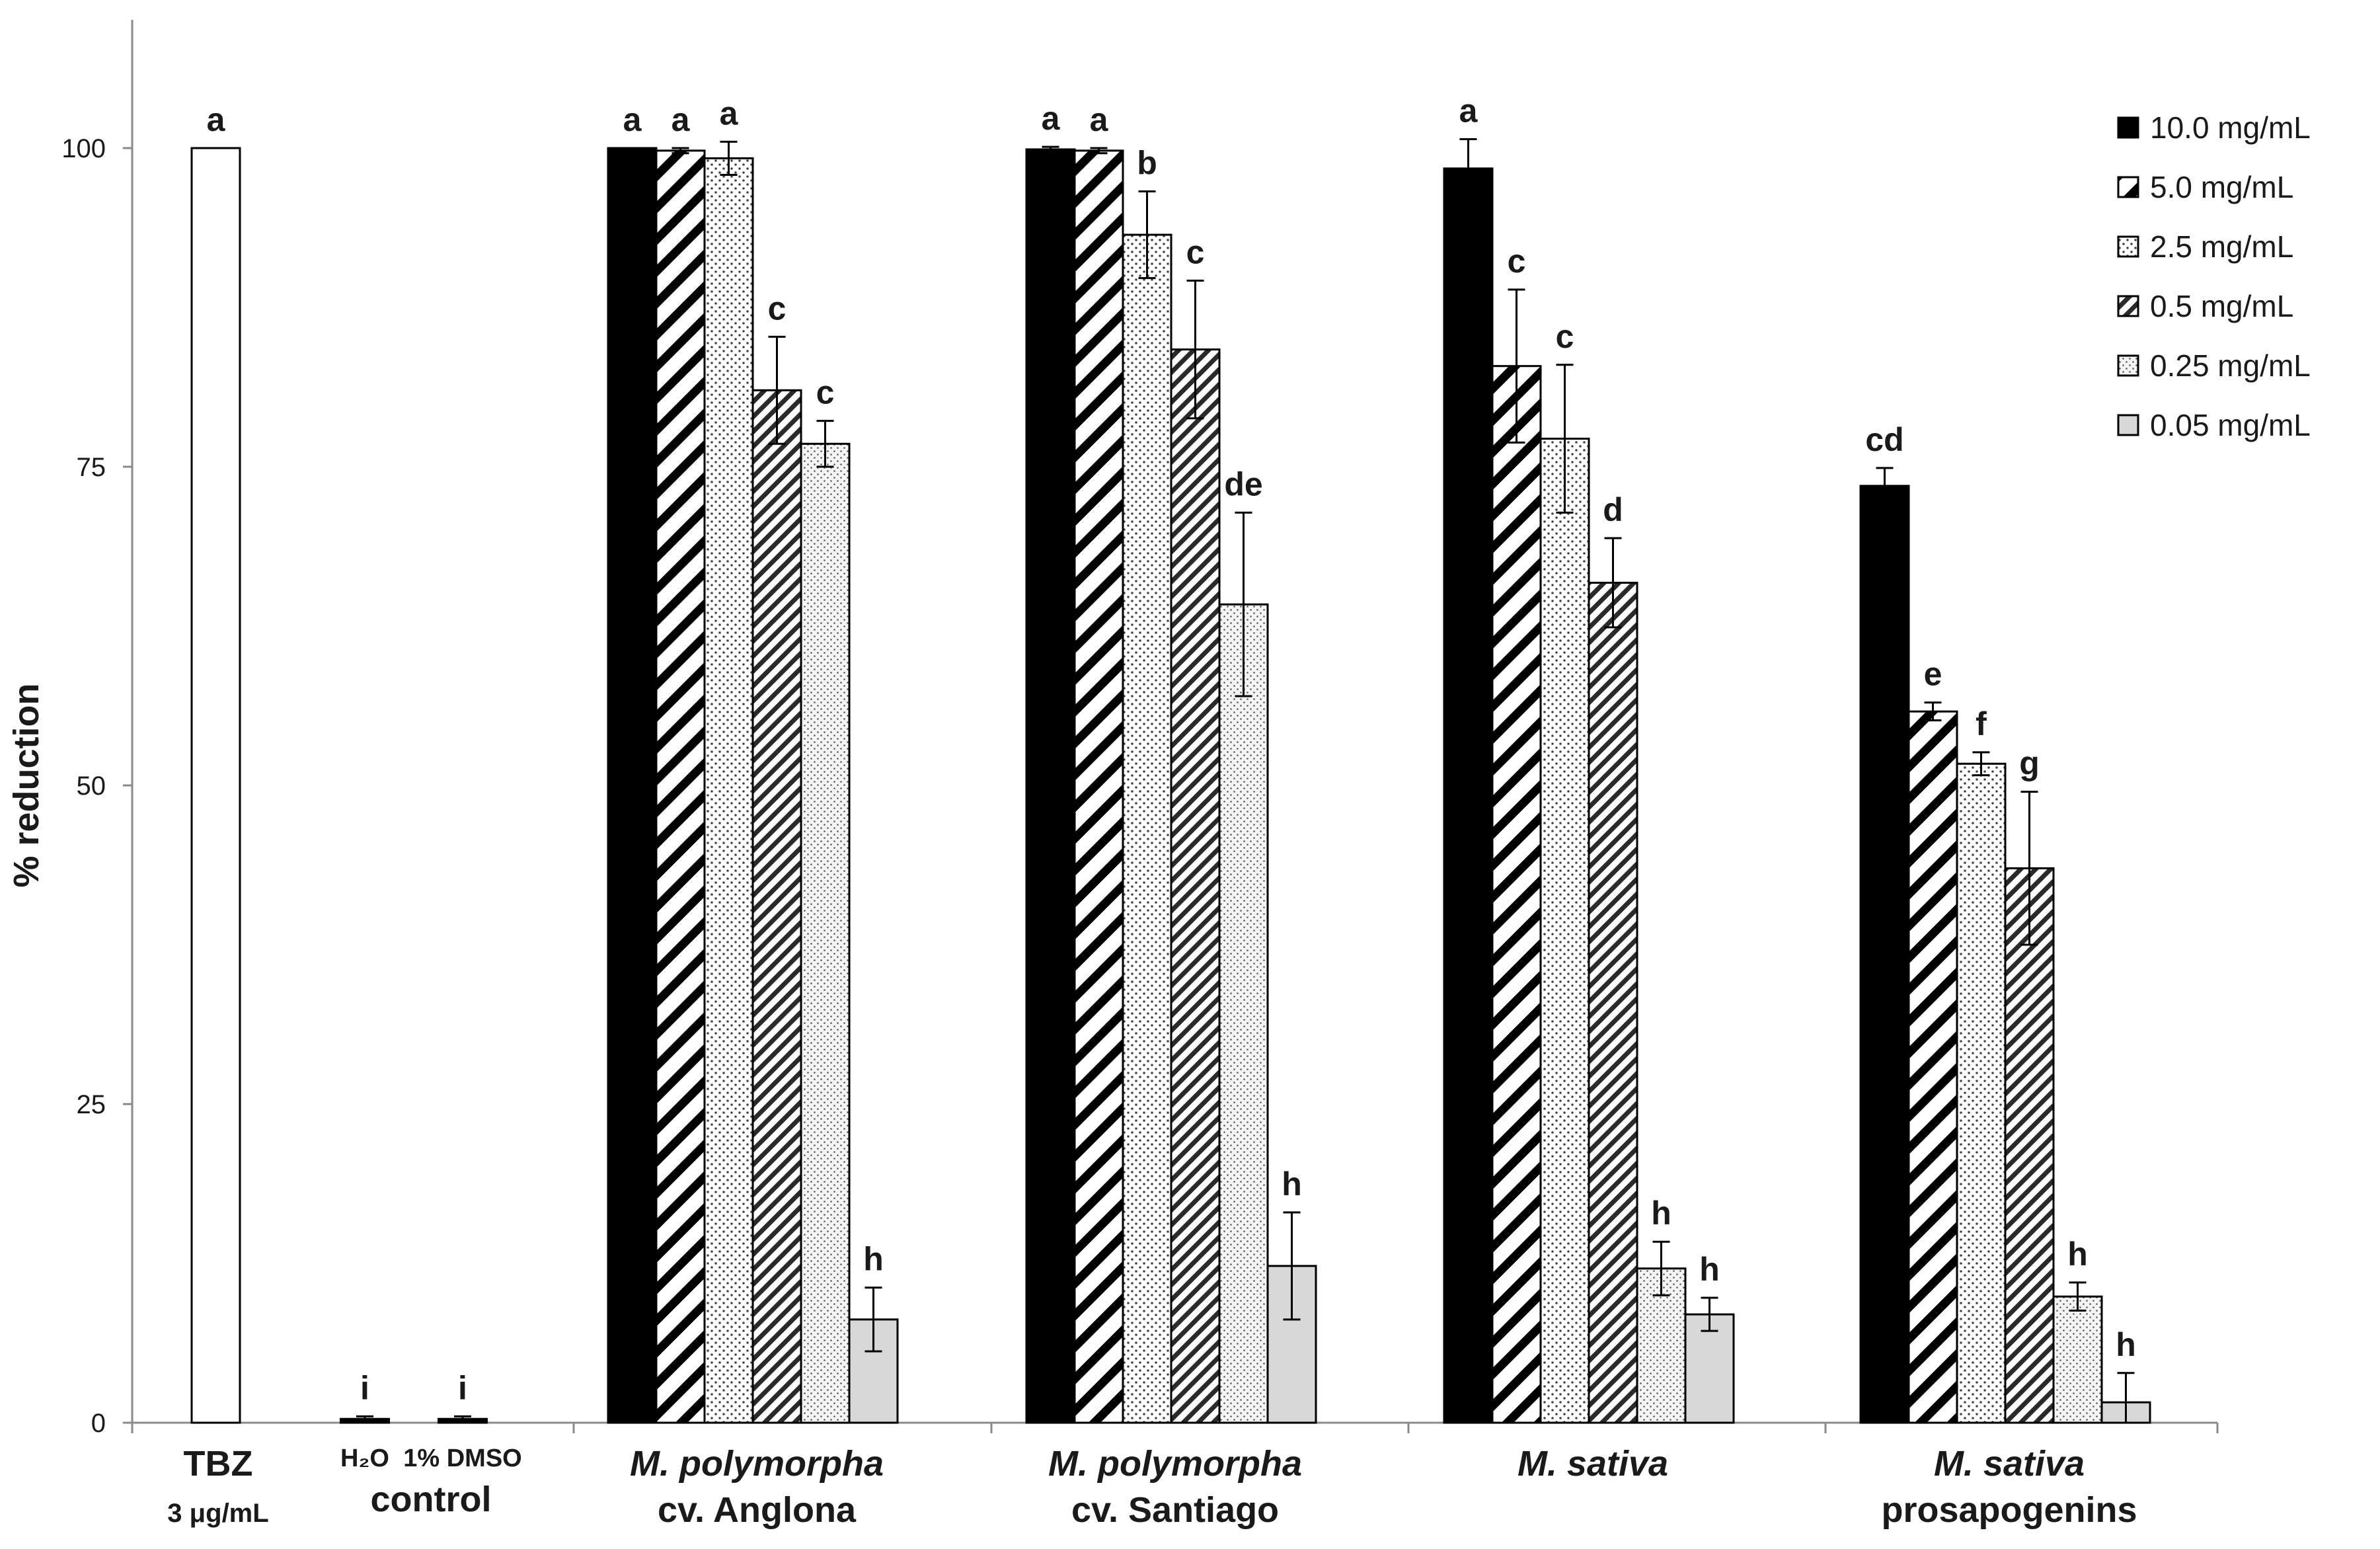 Image resolution: width=2380 pixels, height=1549 pixels. I want to click on significance-letter: b, so click(1147, 164).